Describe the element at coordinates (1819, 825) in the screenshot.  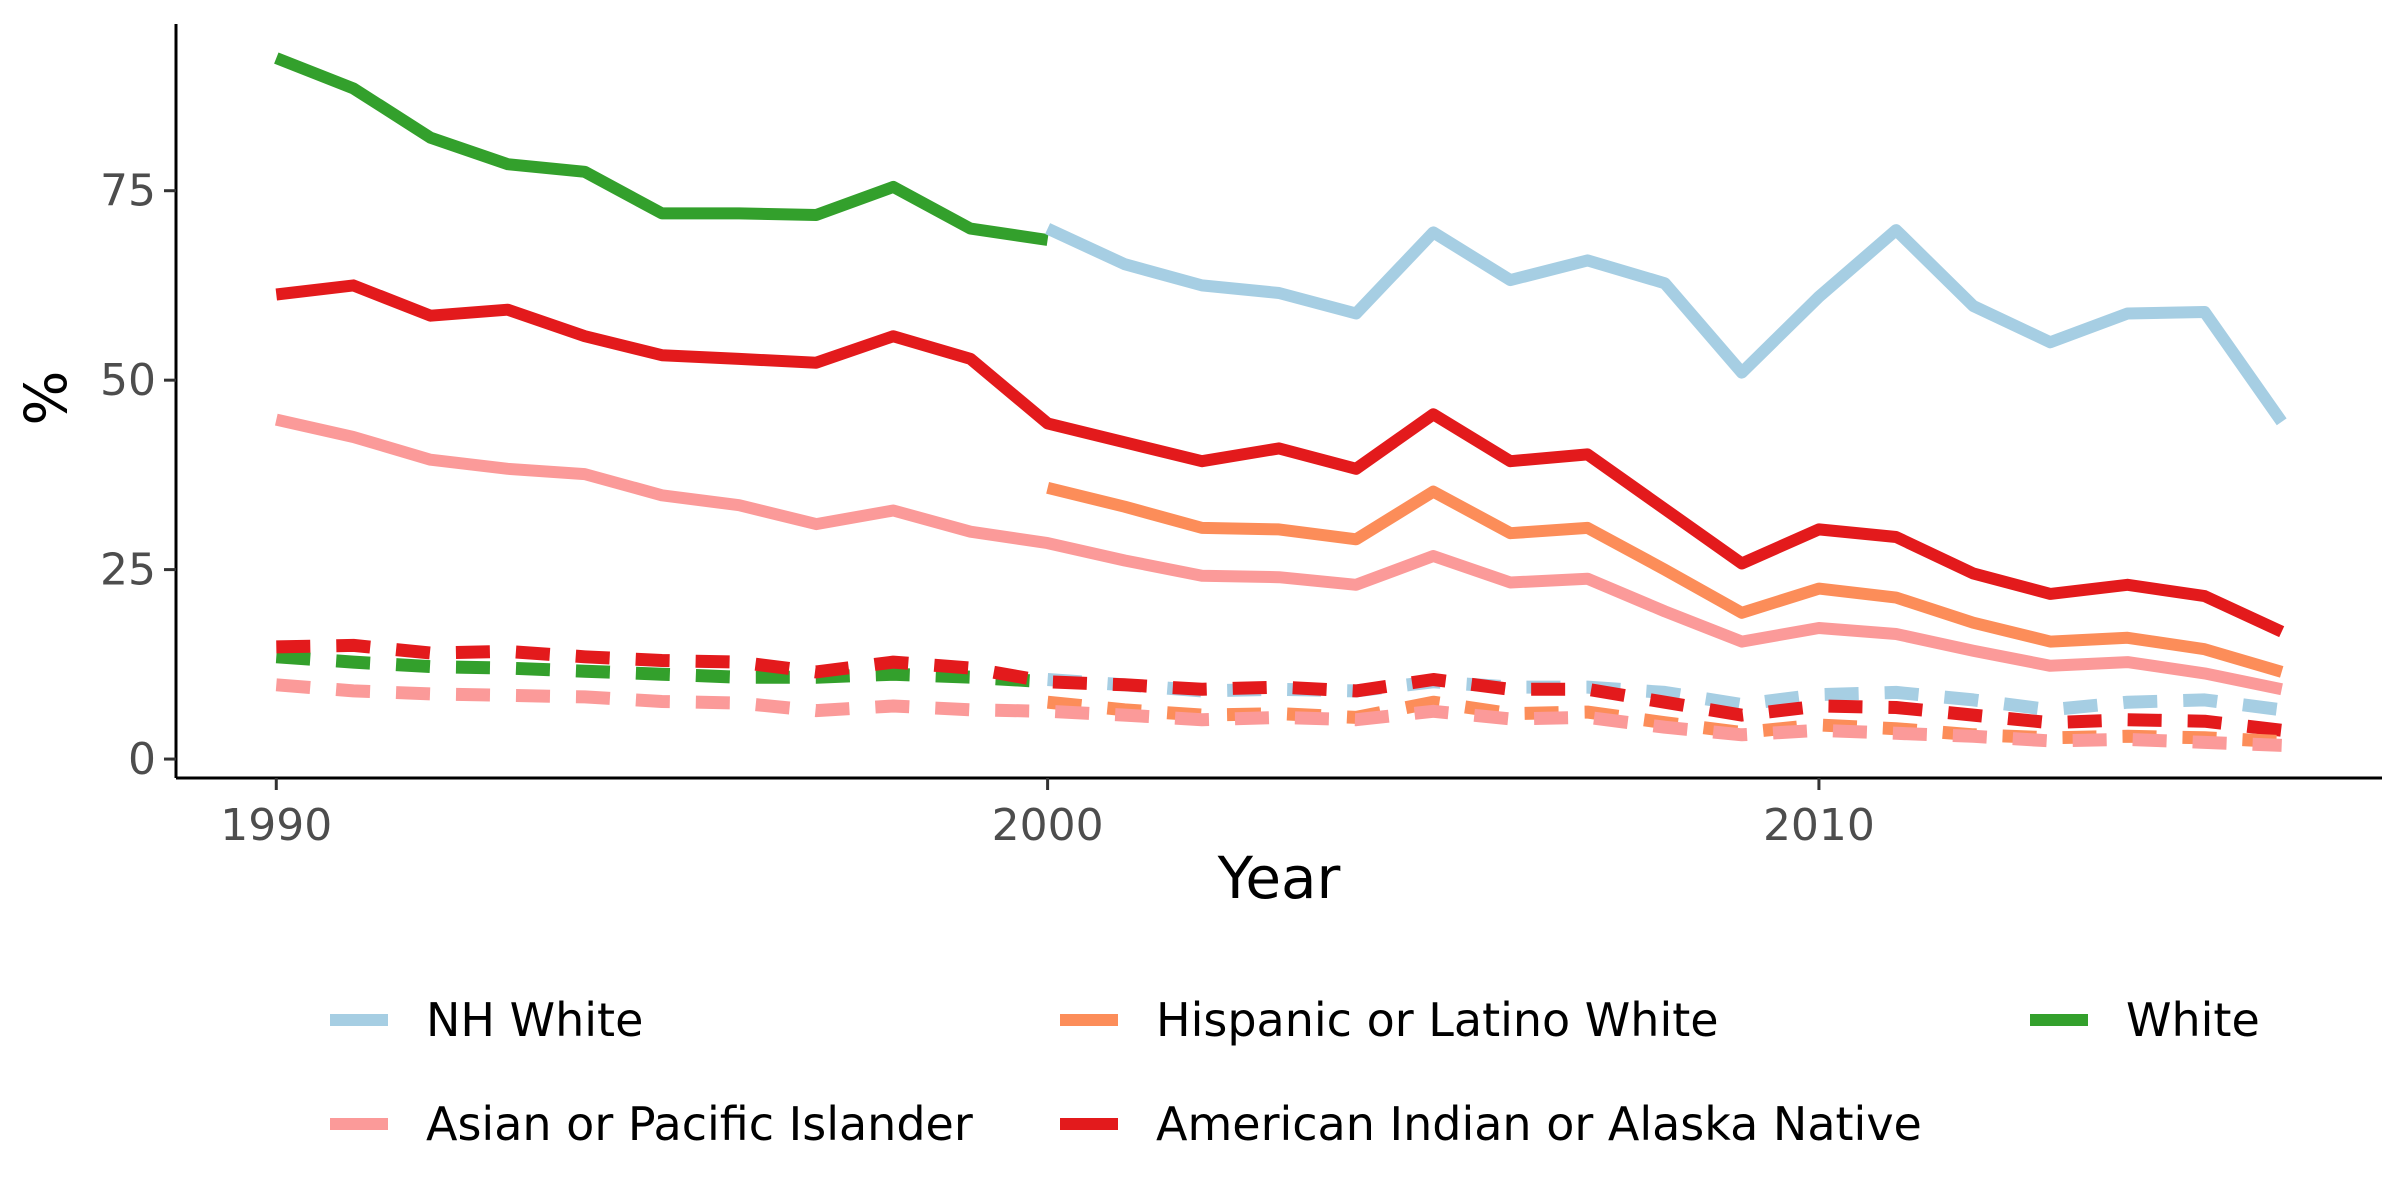
I see `x-tick-label: 2010` at that location.